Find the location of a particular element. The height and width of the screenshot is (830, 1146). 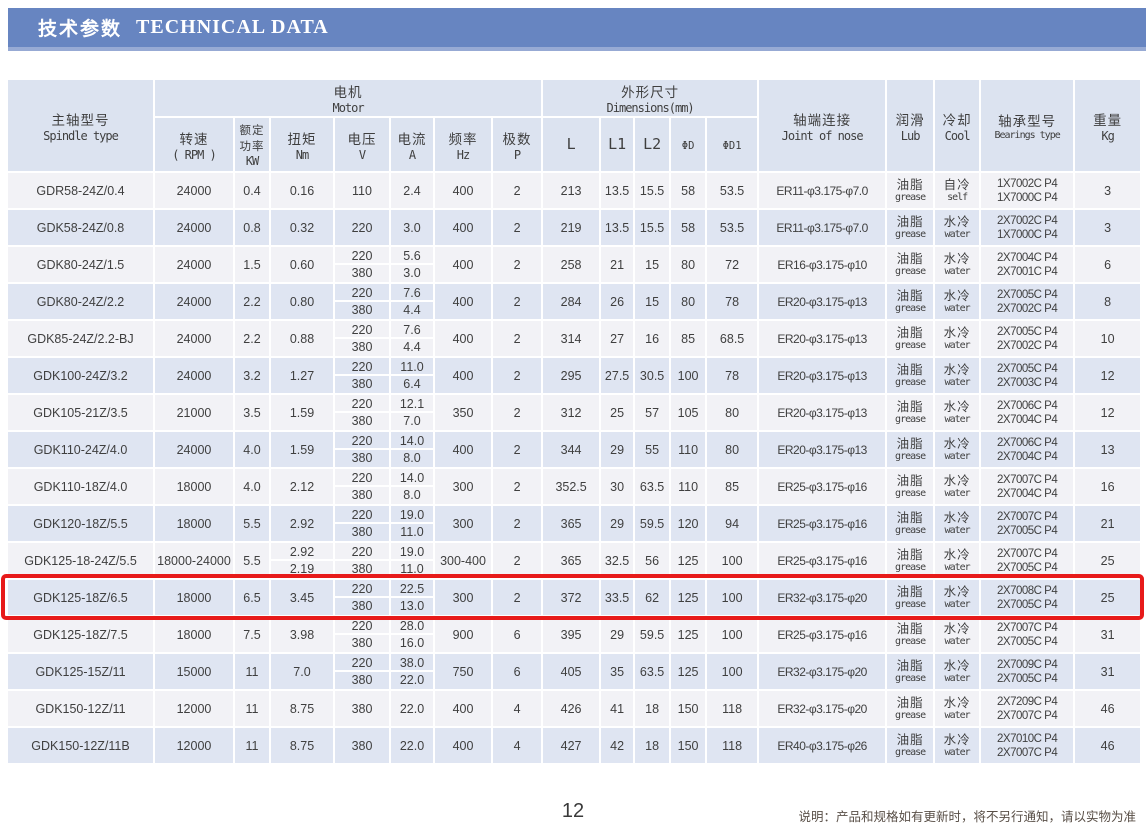

cell-cool: 自冷 self is located at coordinates (957, 190).